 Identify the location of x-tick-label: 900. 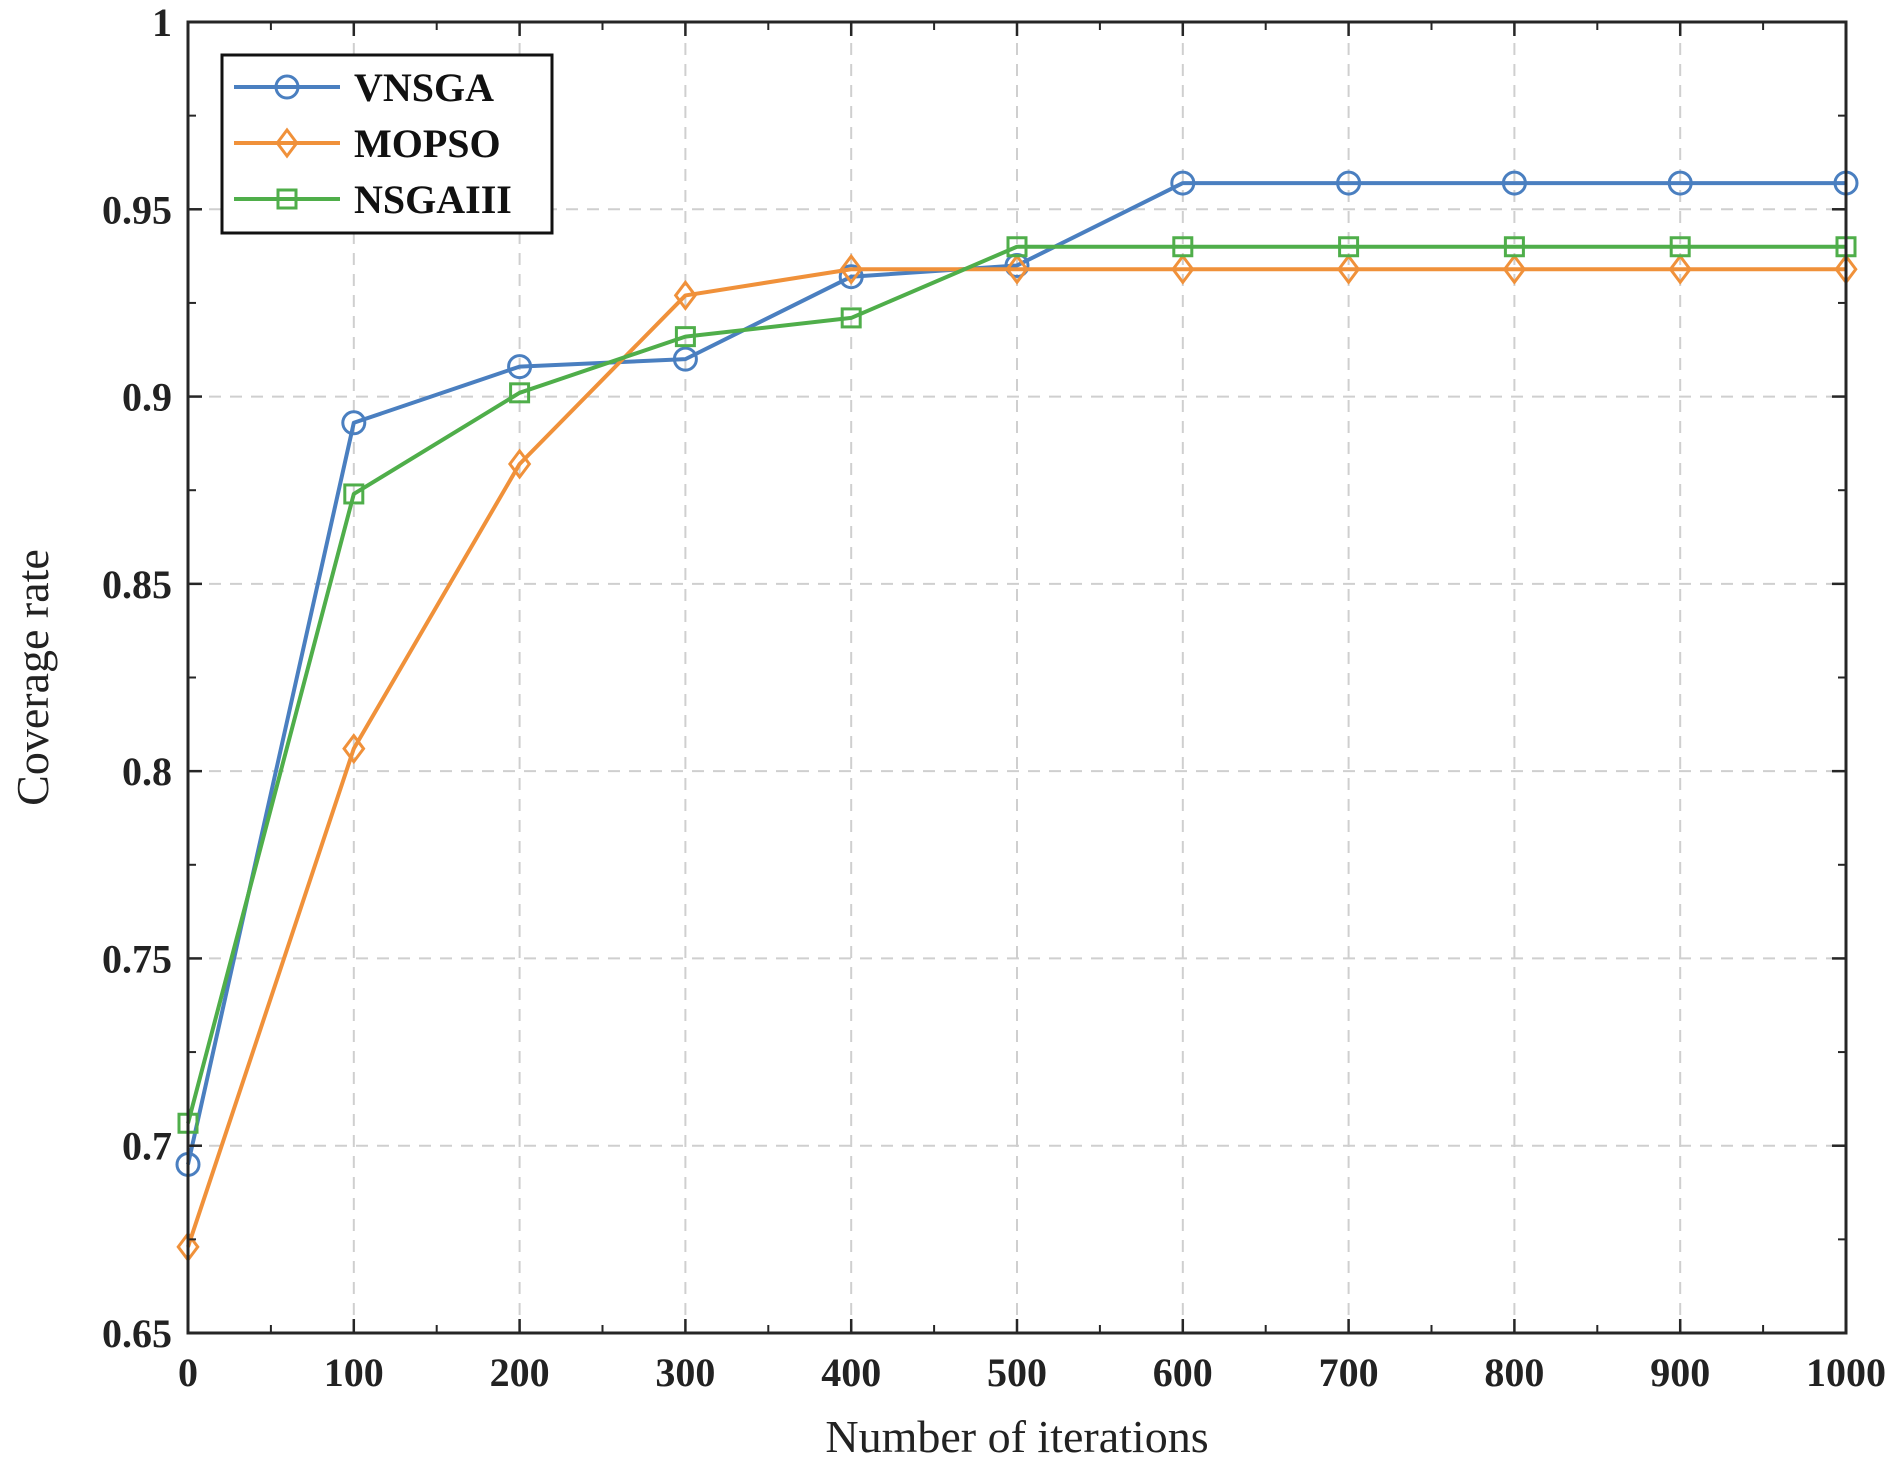
(1680, 1372).